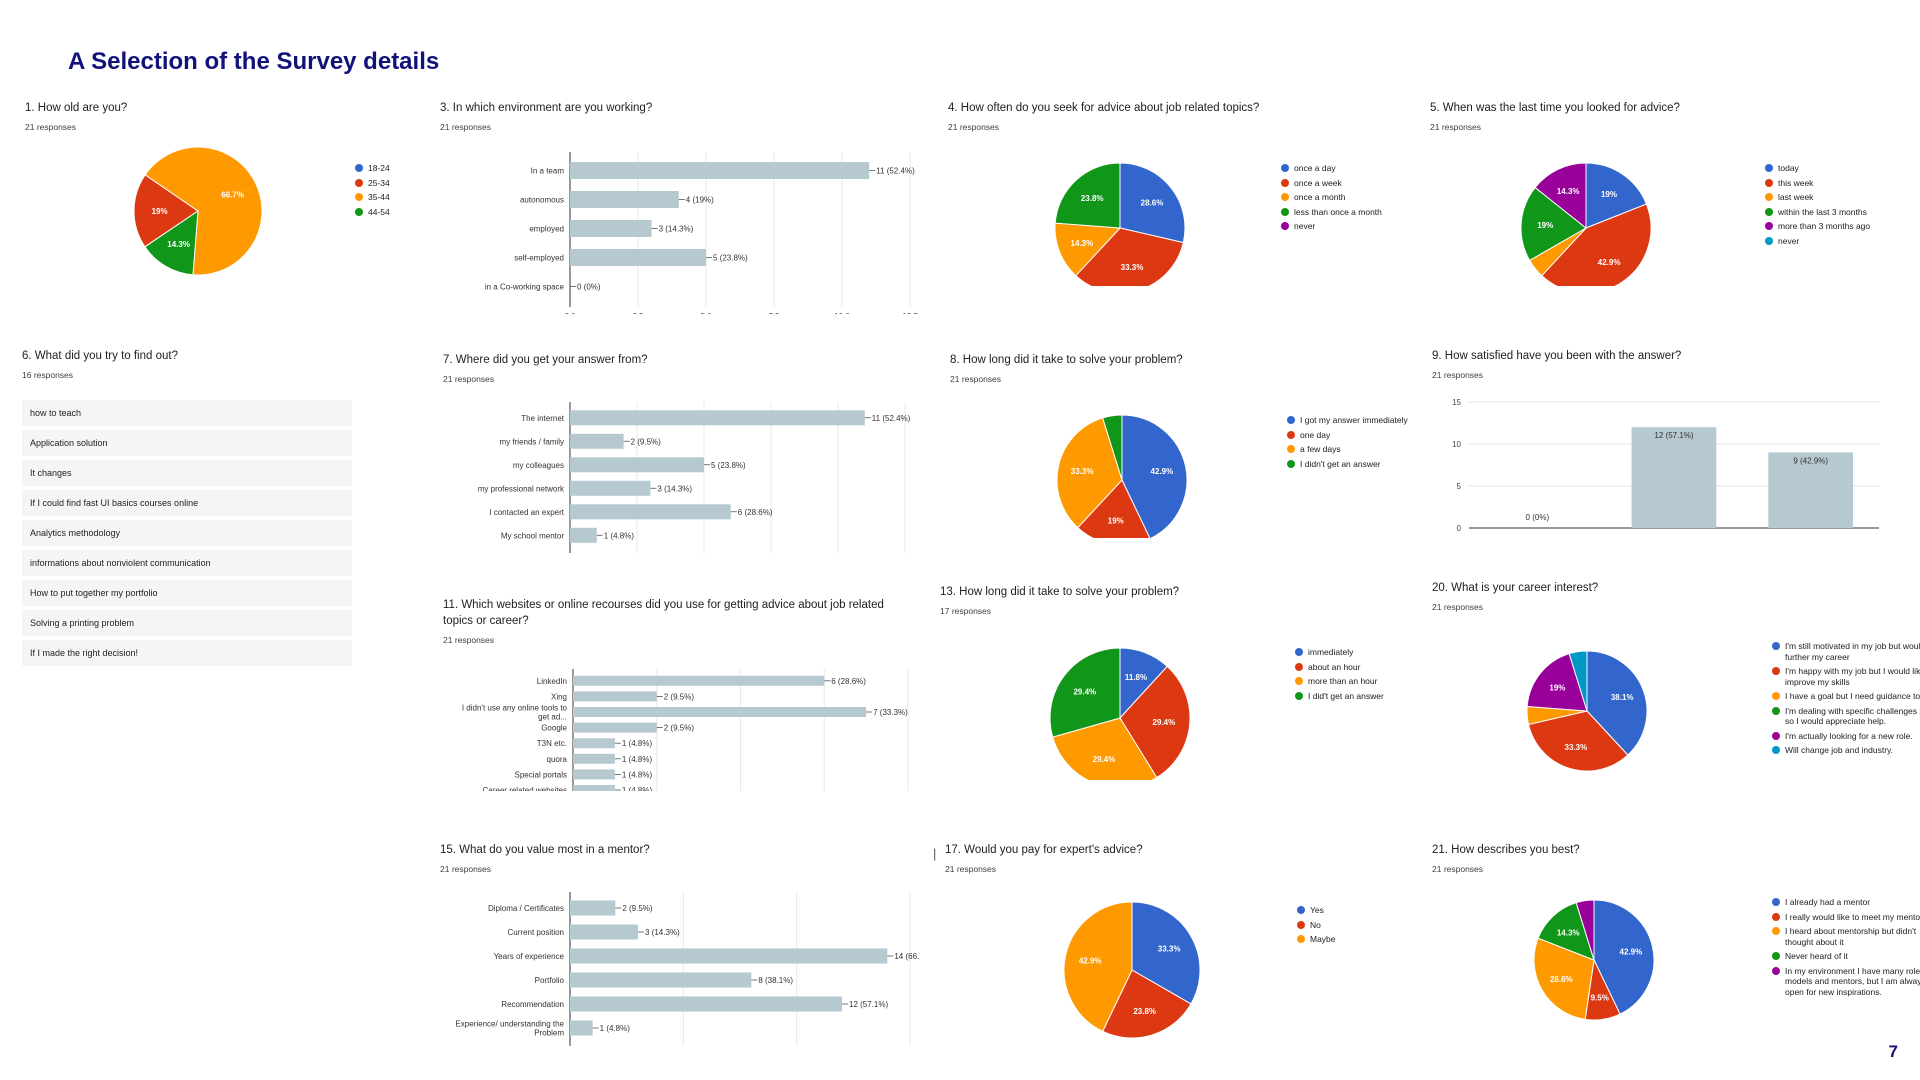 Image resolution: width=1920 pixels, height=1080 pixels. What do you see at coordinates (541, 774) in the screenshot?
I see `category-label: Special portals` at bounding box center [541, 774].